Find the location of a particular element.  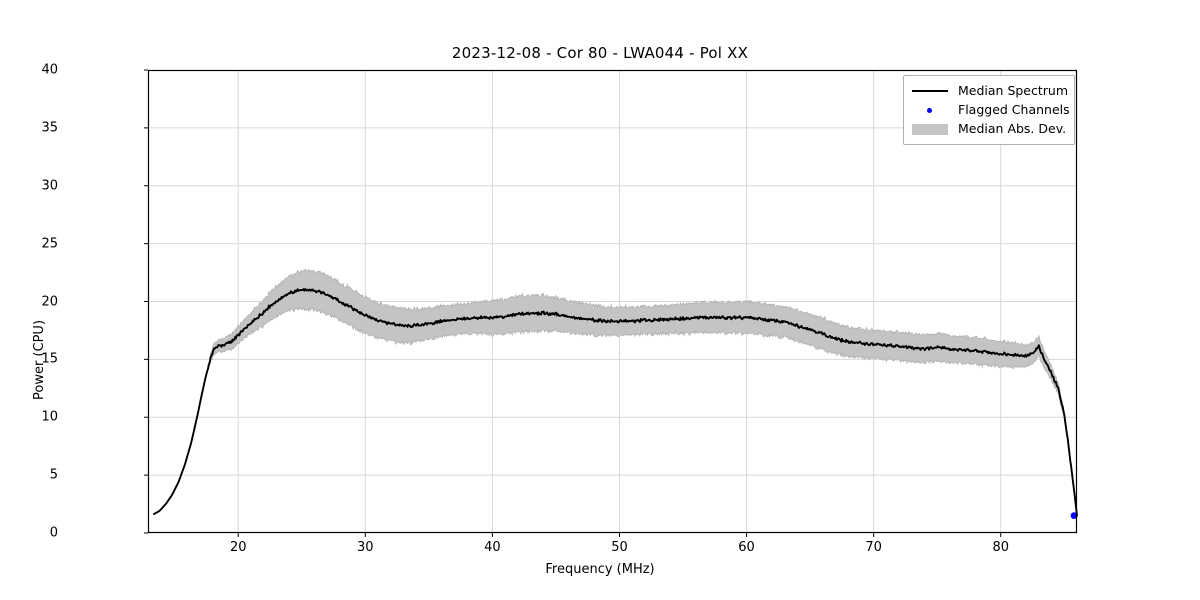

flagged-channel-markers is located at coordinates (1074, 516).